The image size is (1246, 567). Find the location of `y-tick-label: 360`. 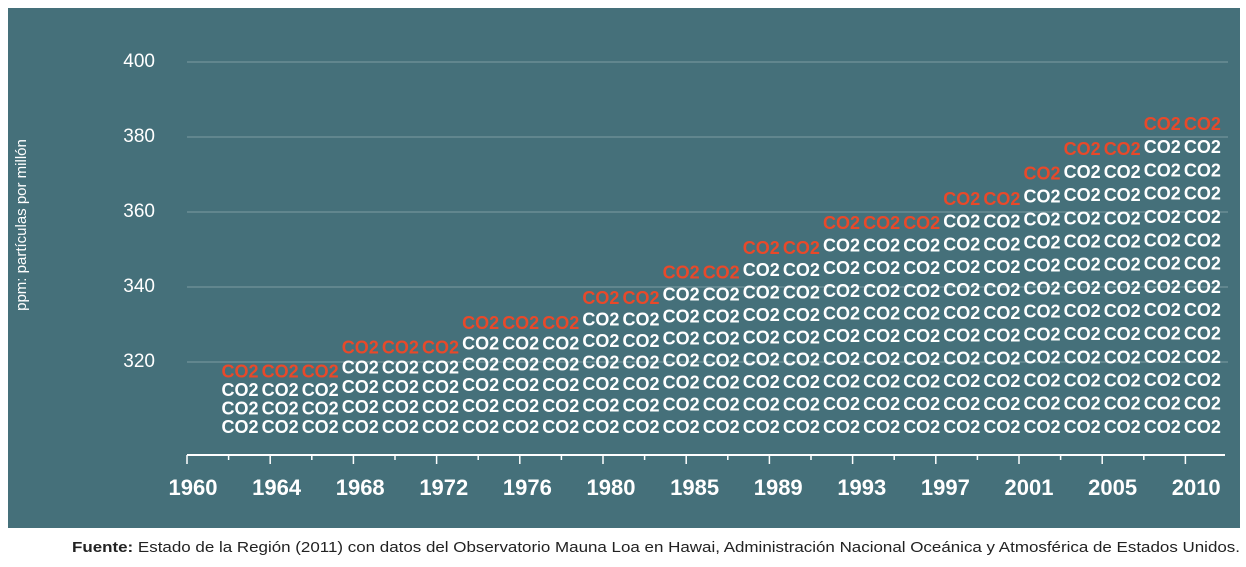

y-tick-label: 360 is located at coordinates (139, 211).